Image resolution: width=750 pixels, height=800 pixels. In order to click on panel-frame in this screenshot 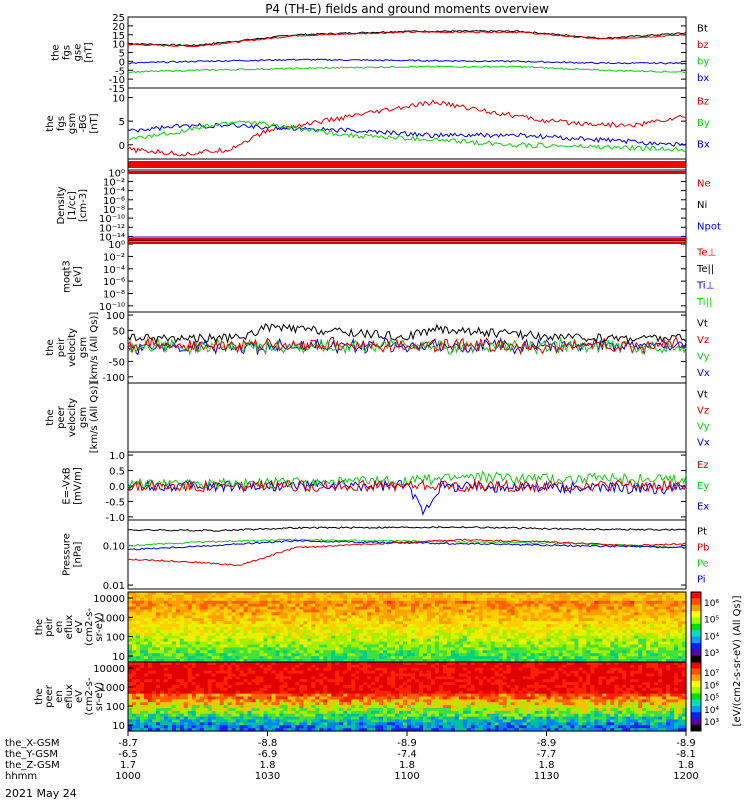, I will do `click(407, 276)`.